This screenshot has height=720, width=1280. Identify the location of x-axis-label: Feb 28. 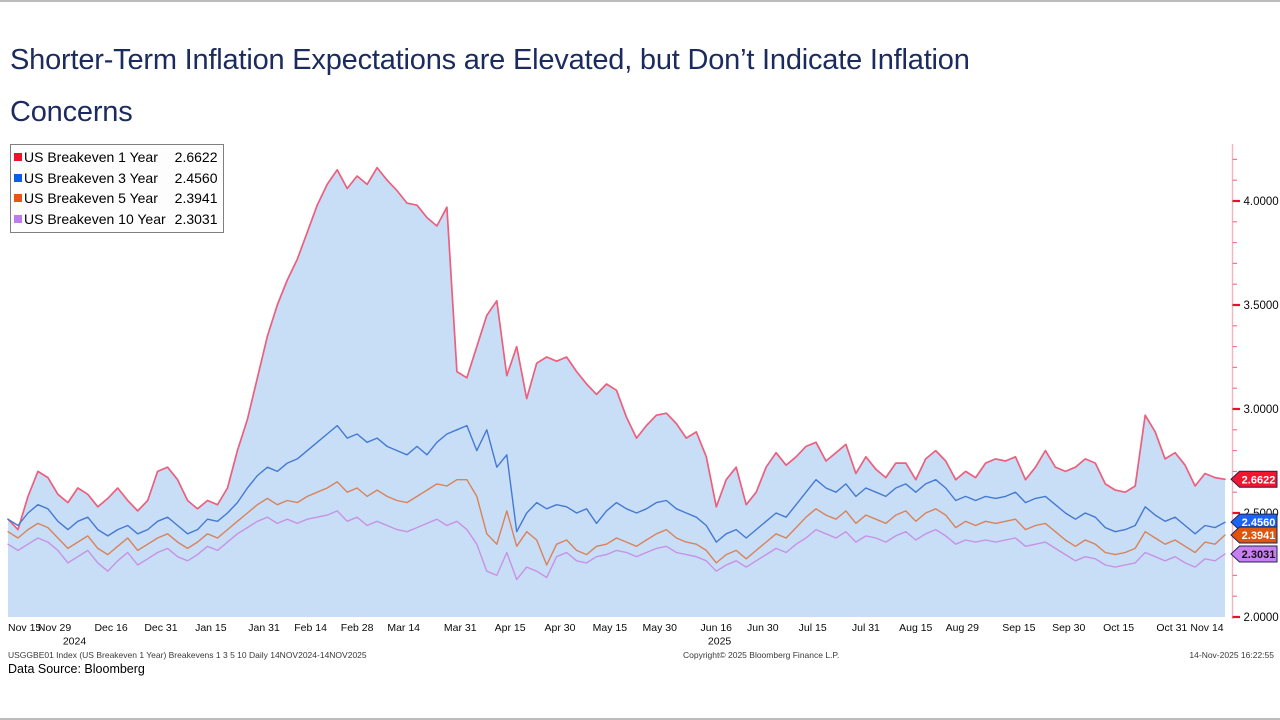
(357, 628).